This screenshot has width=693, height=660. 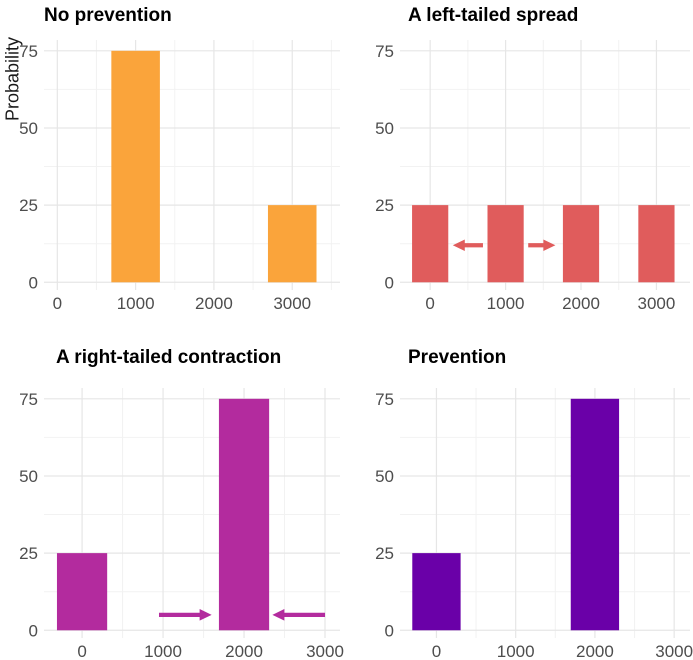 I want to click on panel-title: A right-tailed contraction, so click(x=169, y=357).